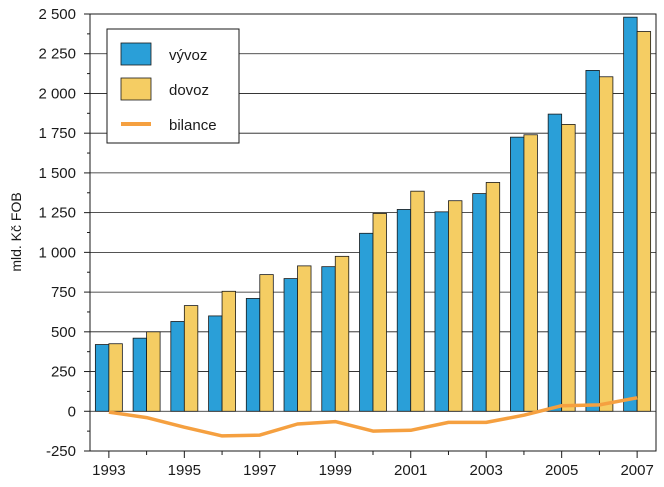 The height and width of the screenshot is (487, 664). I want to click on y-tick-label: 2 500, so click(57, 14).